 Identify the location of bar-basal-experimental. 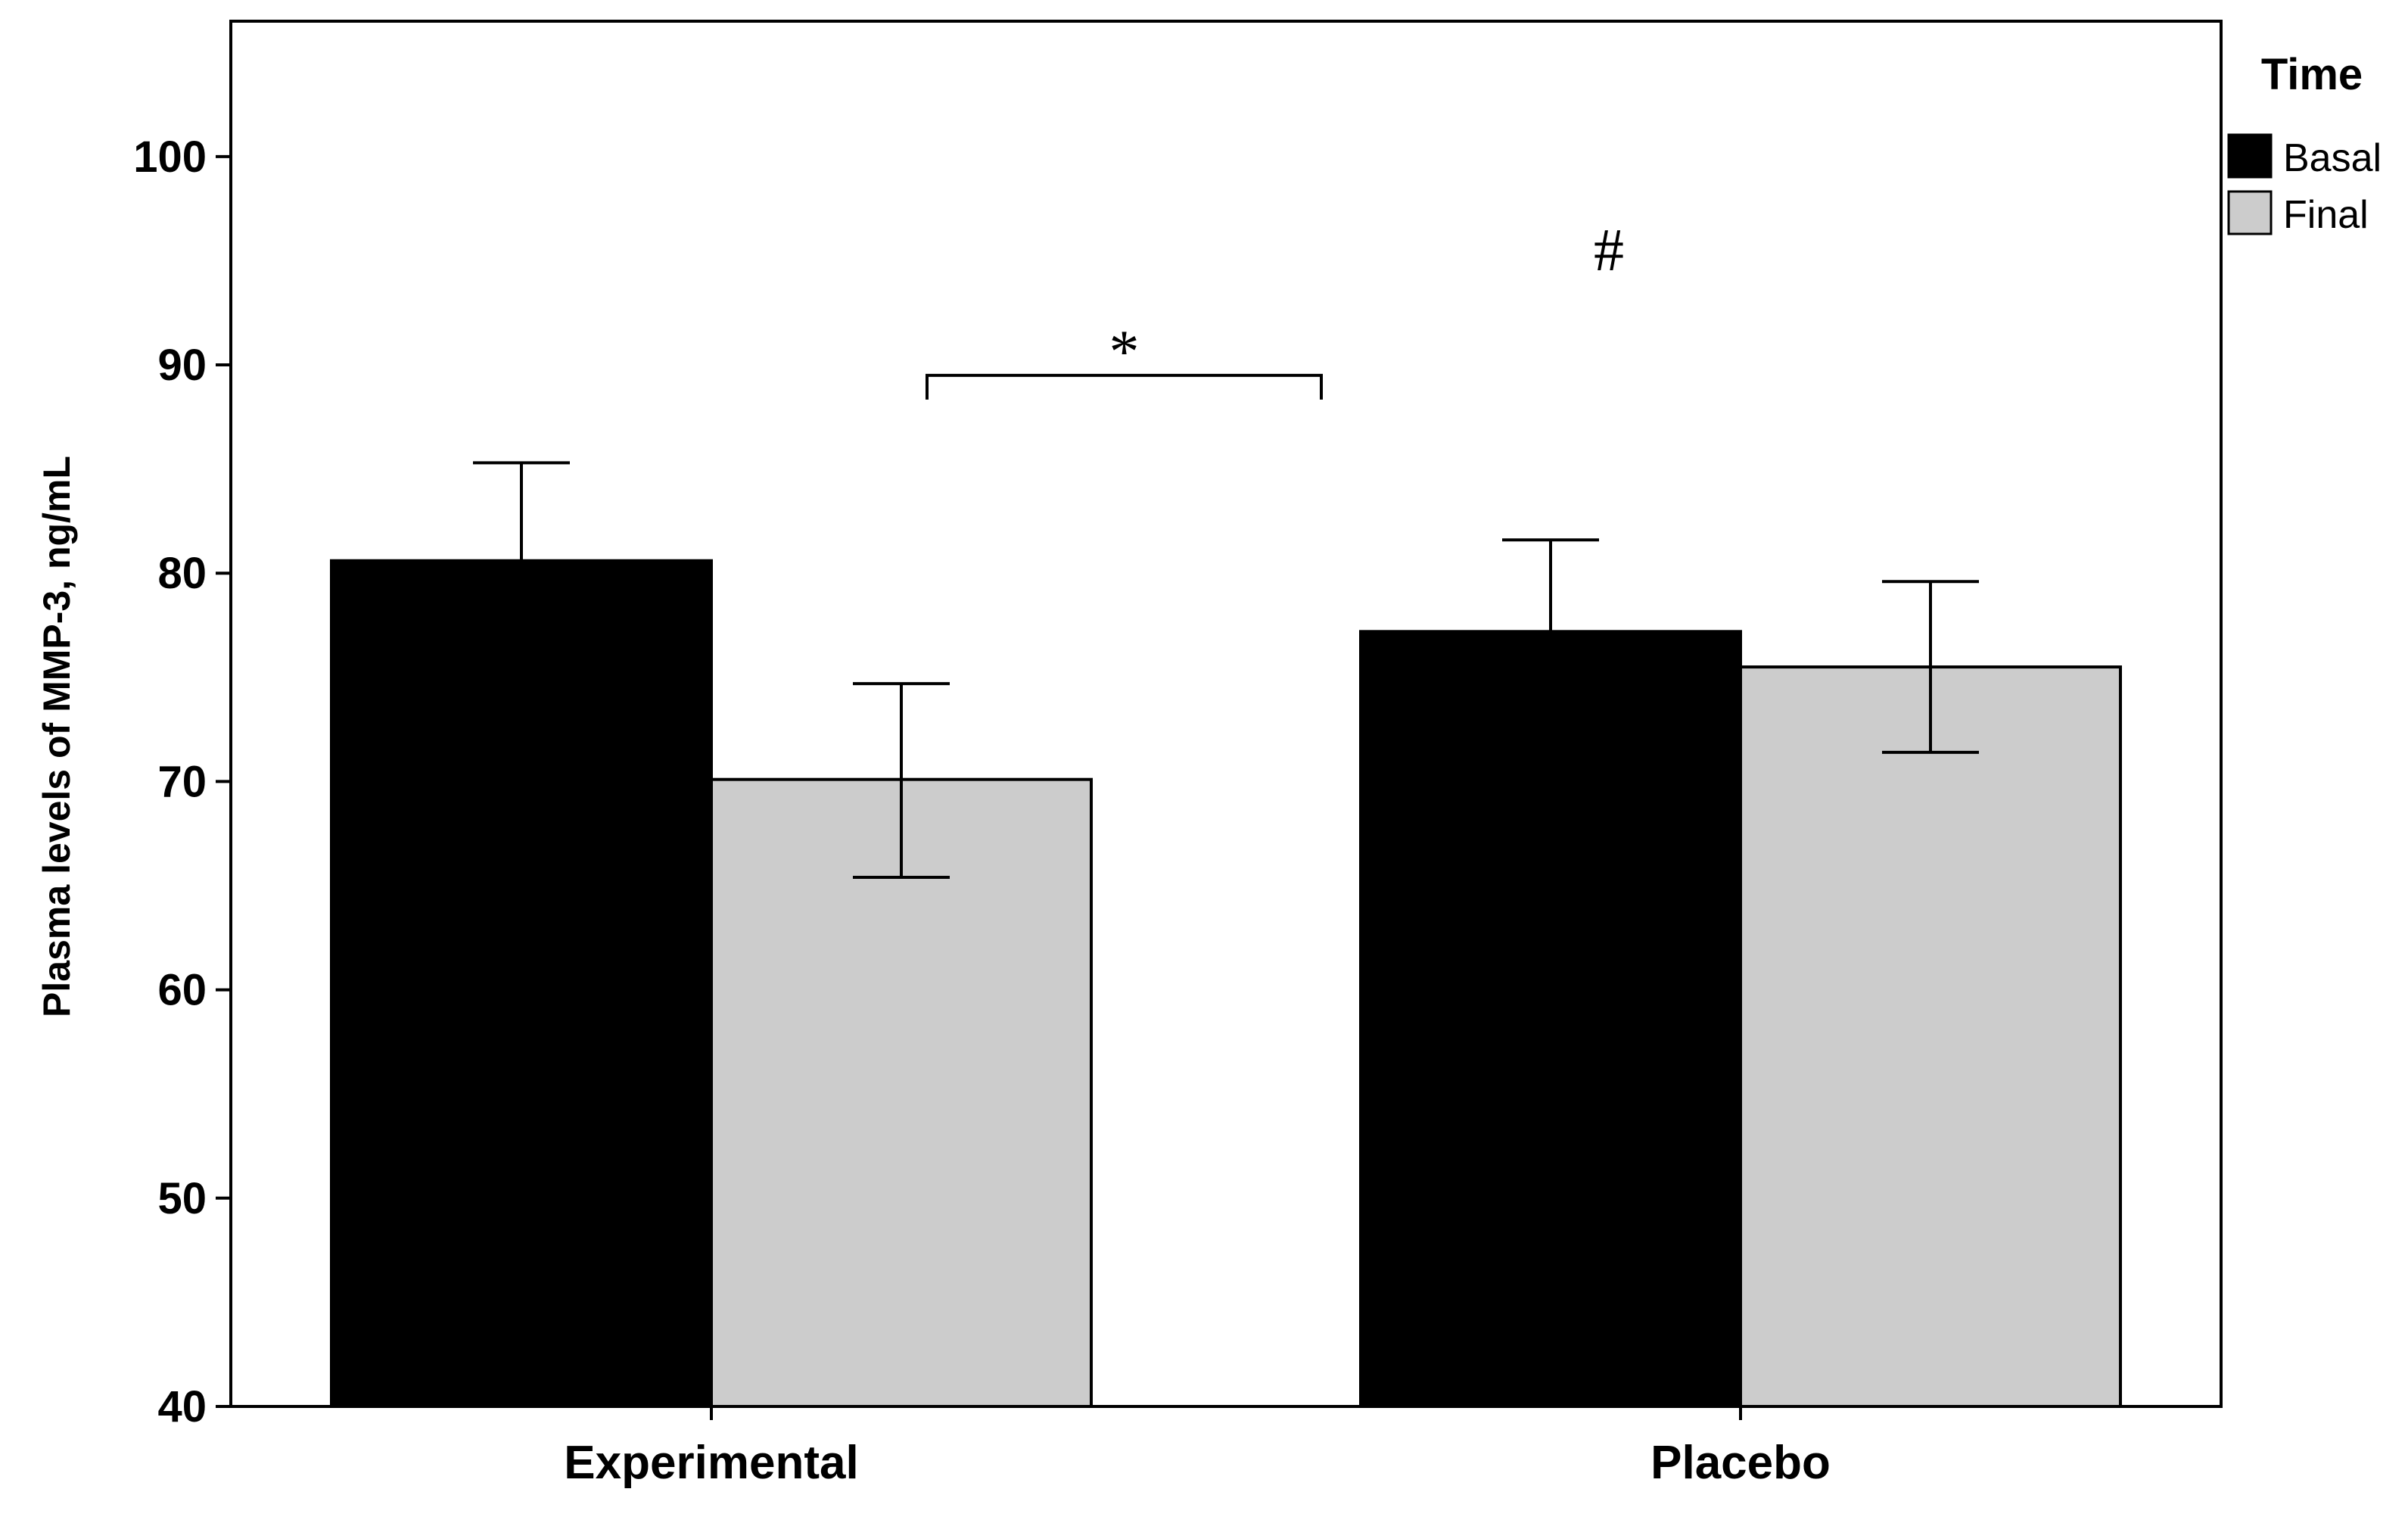
(521, 984).